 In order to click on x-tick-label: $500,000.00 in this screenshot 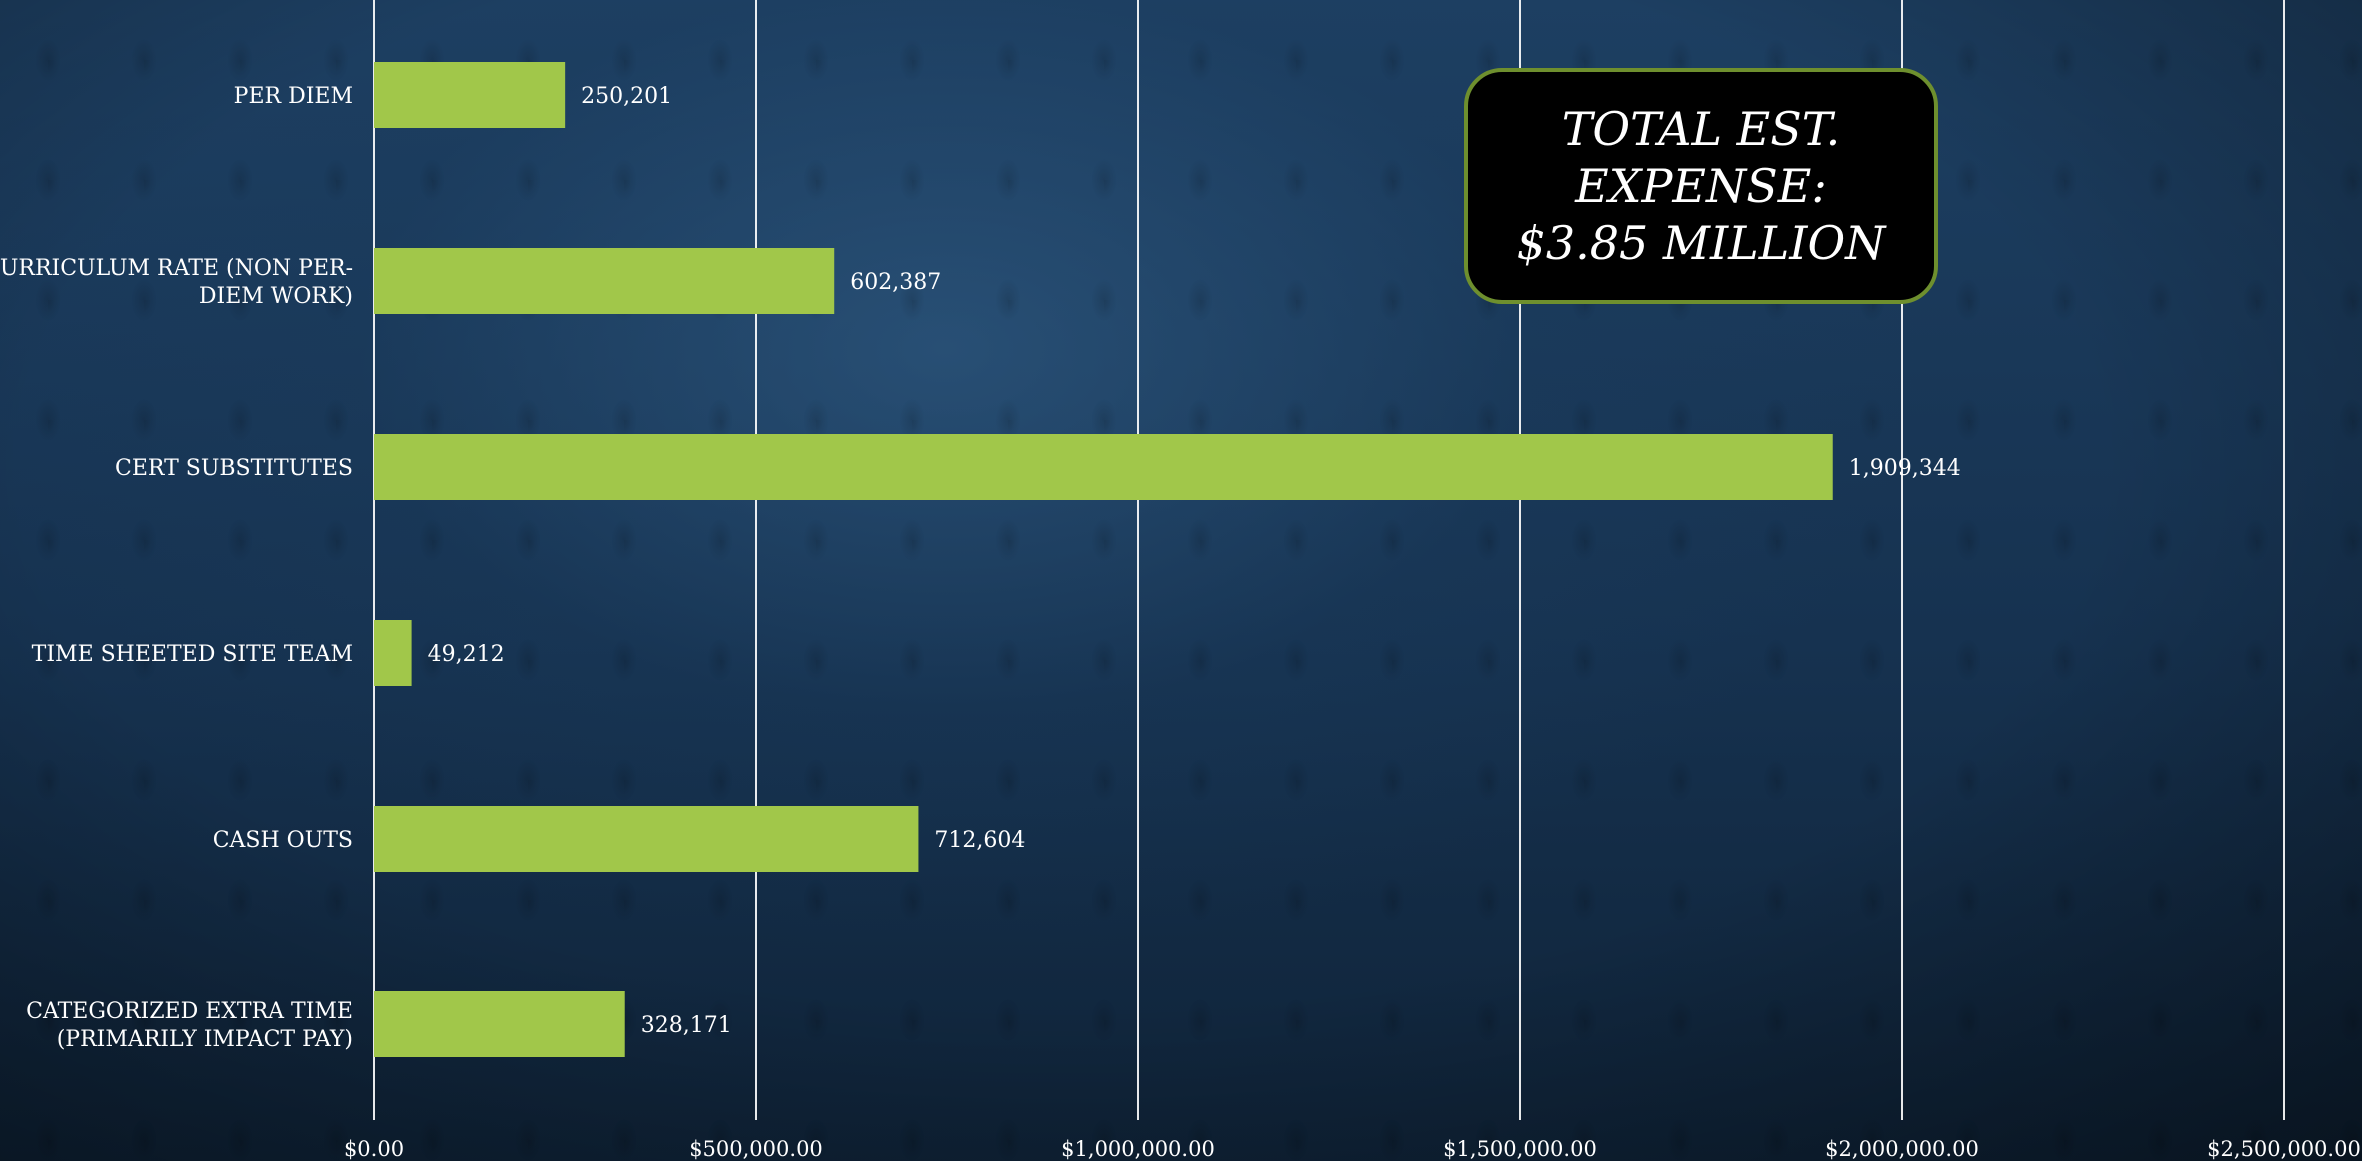, I will do `click(756, 1149)`.